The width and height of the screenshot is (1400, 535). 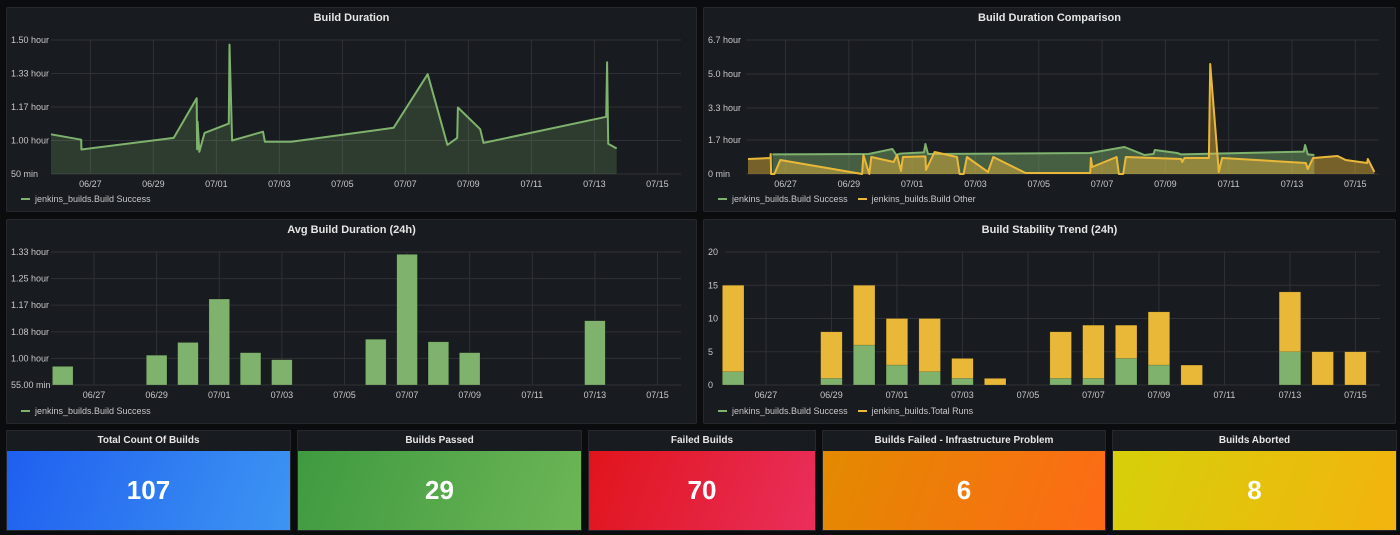 What do you see at coordinates (724, 40) in the screenshot?
I see `y-tick-label: 6.7 hour` at bounding box center [724, 40].